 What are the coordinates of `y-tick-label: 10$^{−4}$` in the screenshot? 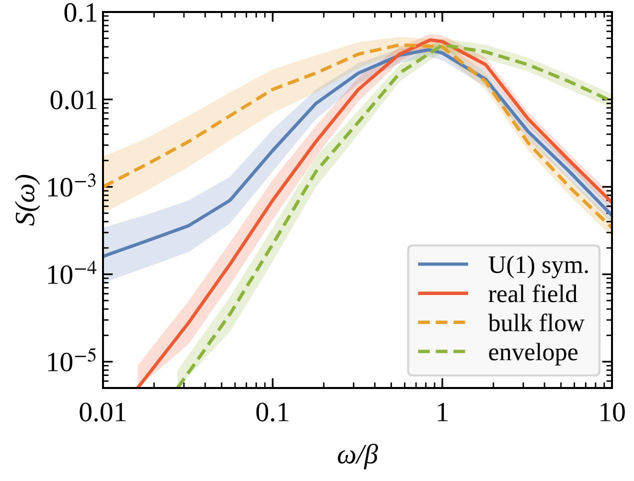 It's located at (72, 272).